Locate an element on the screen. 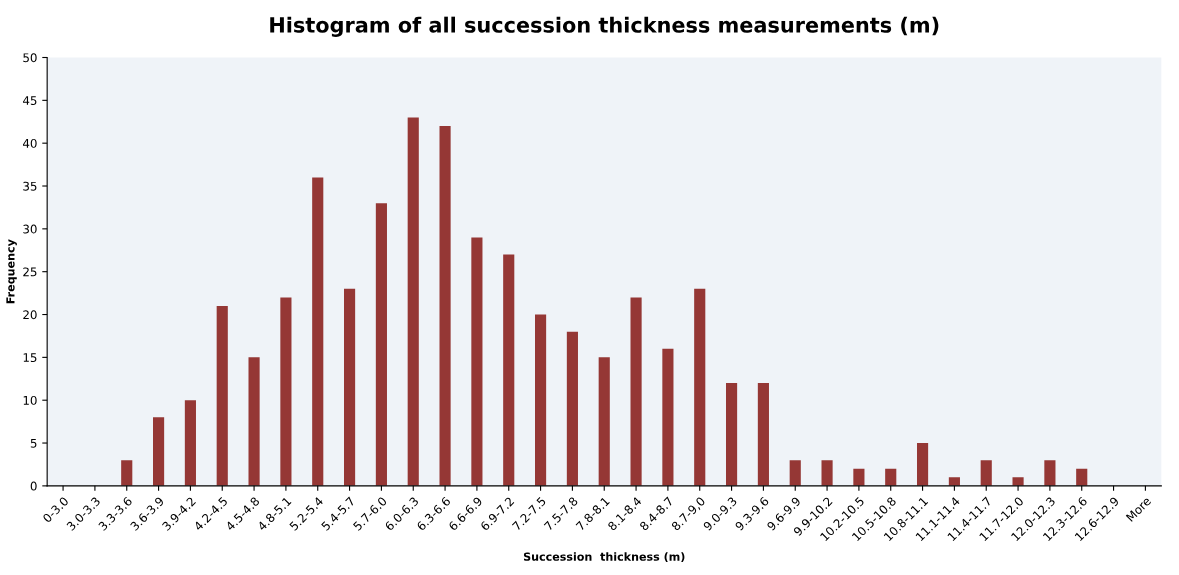  y-tick-label: 40 is located at coordinates (29, 143).